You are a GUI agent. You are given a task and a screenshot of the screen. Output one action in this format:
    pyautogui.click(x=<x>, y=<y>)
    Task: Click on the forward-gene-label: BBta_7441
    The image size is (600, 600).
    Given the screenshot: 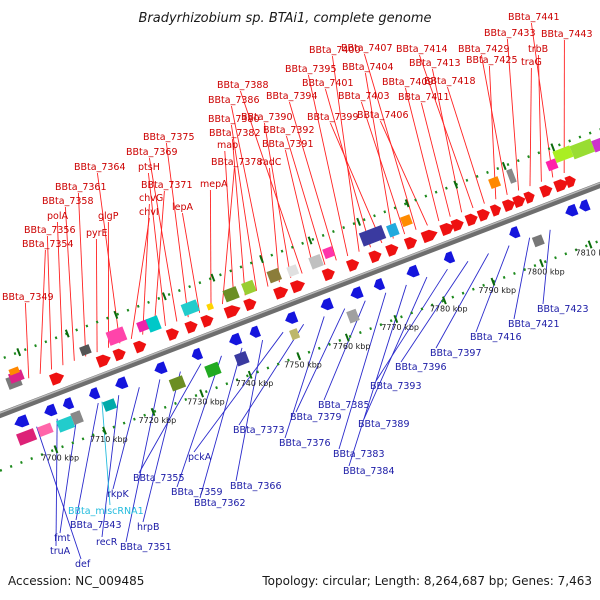 What is the action you would take?
    pyautogui.click(x=534, y=17)
    